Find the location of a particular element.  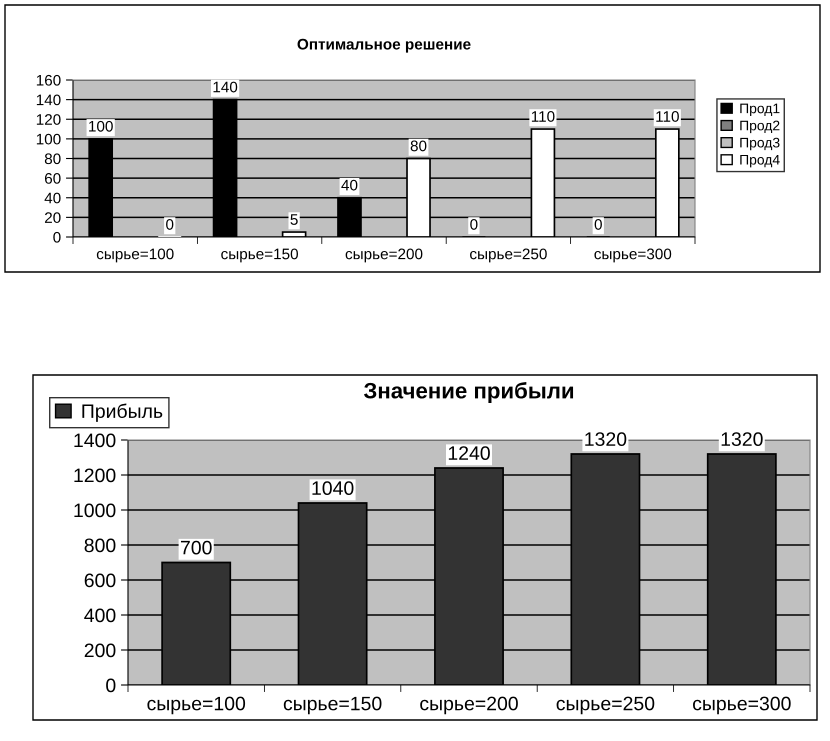

y-tick-label: 1000 is located at coordinates (95, 510).